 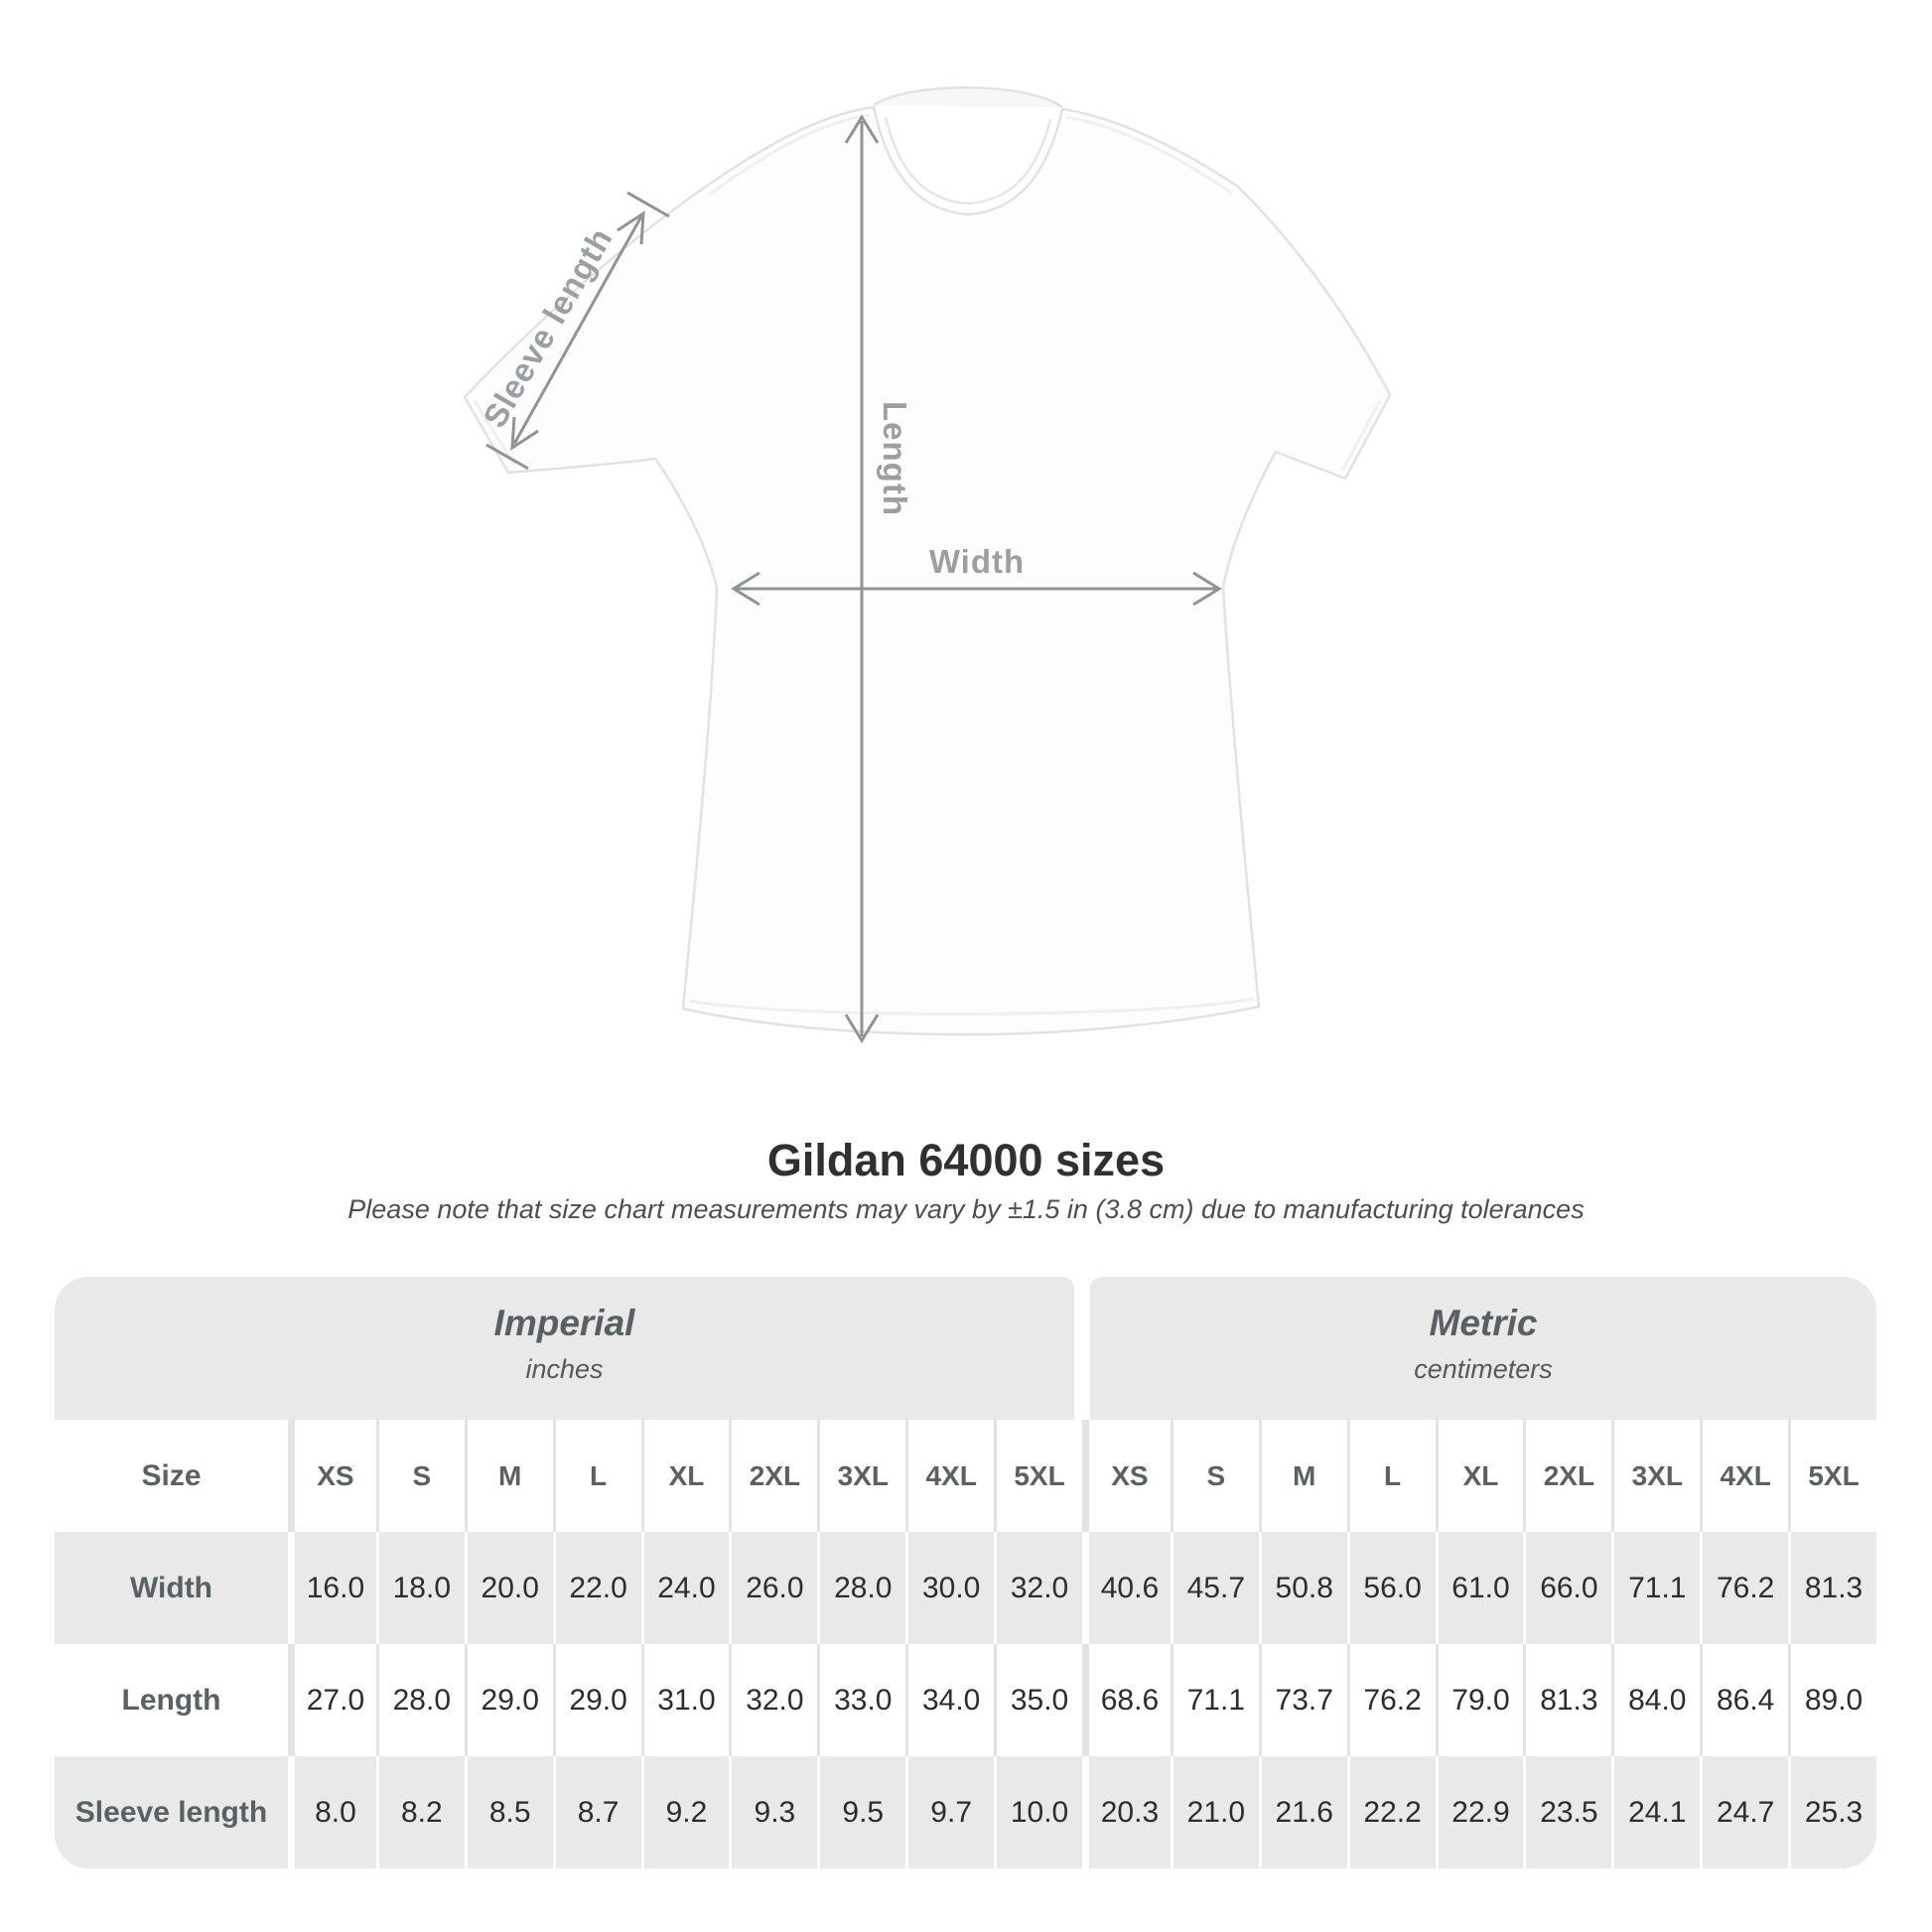 I want to click on value-cell: 16.0, so click(x=332, y=1588).